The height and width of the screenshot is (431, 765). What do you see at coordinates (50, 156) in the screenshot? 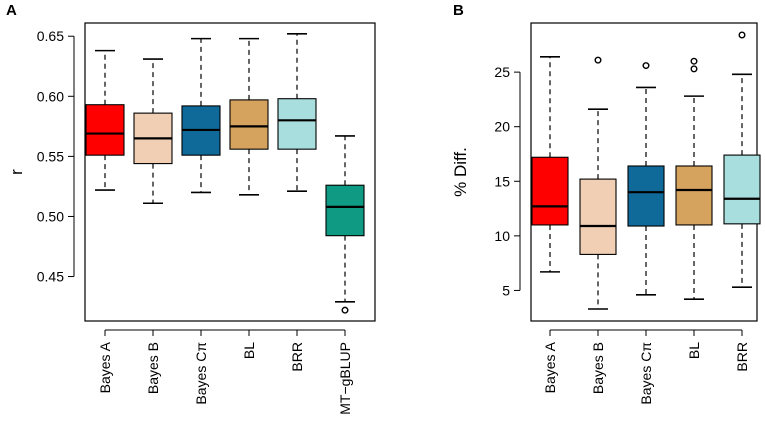
I see `y-tick-label: 0.55` at bounding box center [50, 156].